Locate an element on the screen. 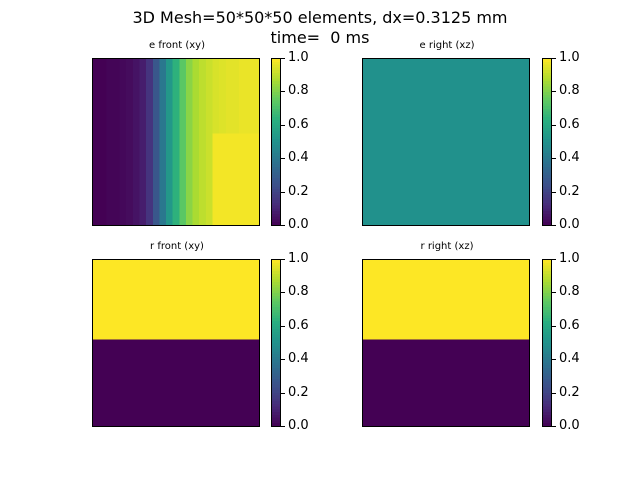 The image size is (640, 480). heatmap-e-front is located at coordinates (176, 142).